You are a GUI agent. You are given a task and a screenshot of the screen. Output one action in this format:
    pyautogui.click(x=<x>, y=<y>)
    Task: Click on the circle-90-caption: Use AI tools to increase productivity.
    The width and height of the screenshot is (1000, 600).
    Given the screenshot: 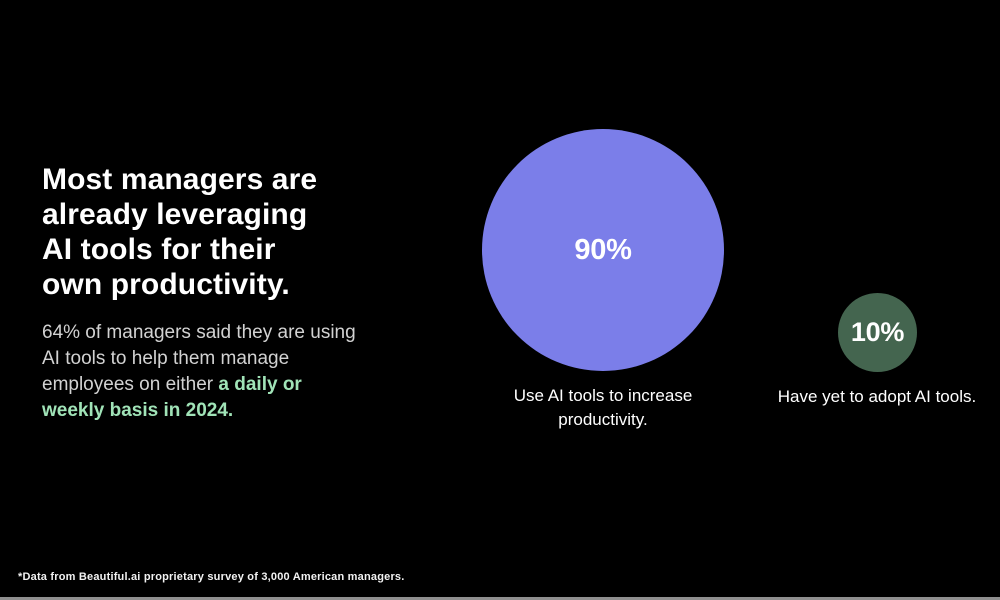 What is the action you would take?
    pyautogui.click(x=603, y=407)
    